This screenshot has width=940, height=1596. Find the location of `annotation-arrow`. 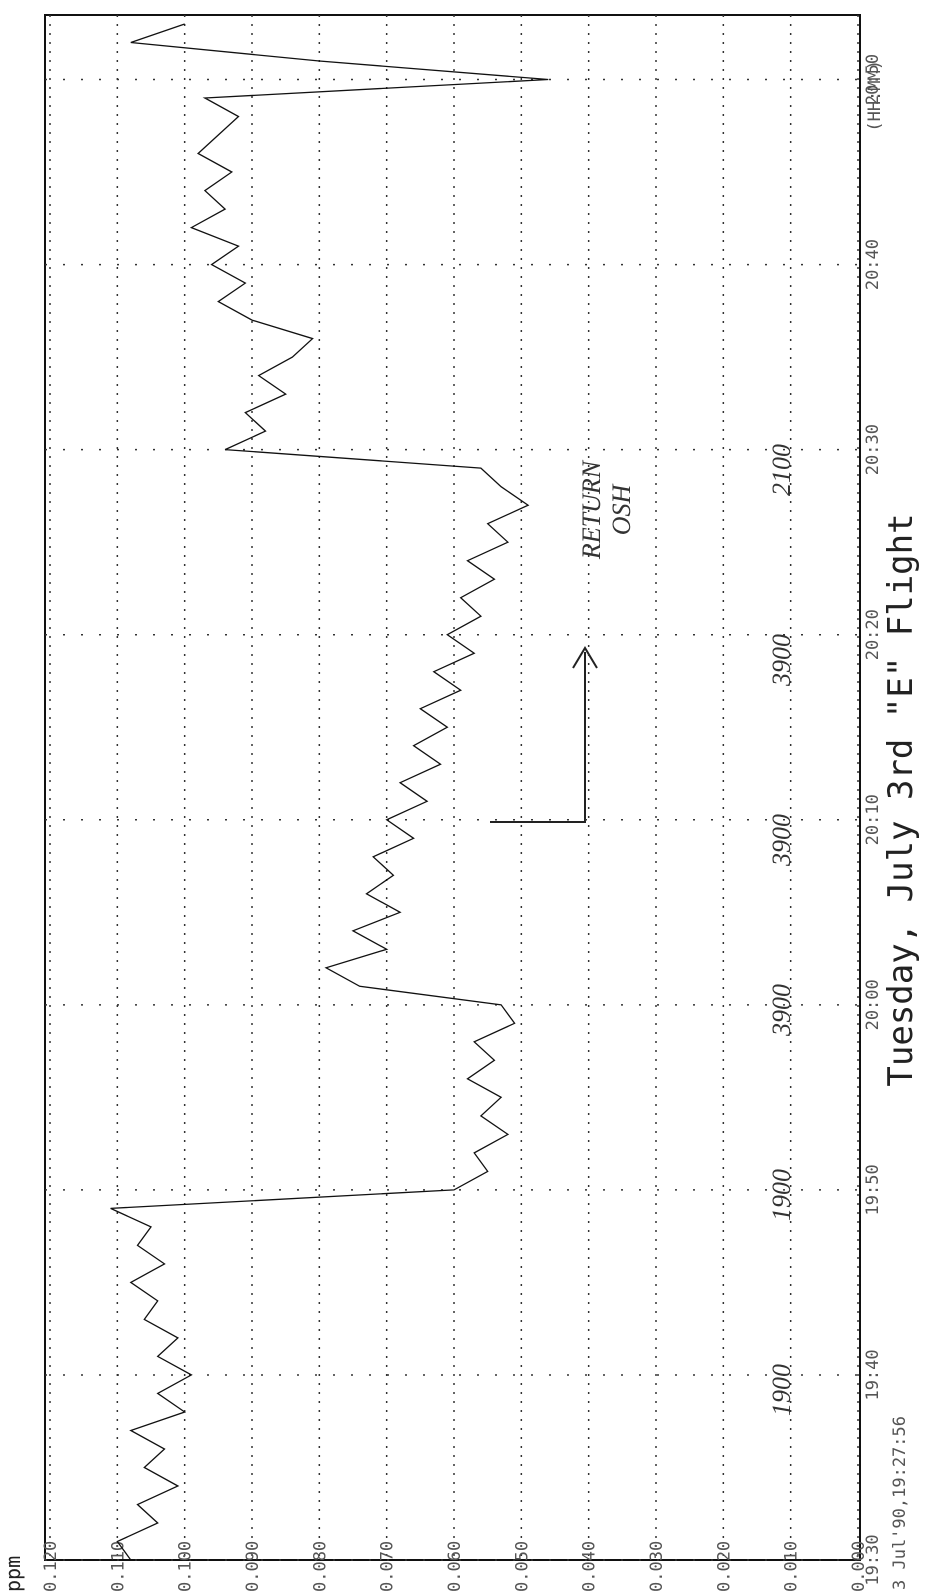

annotation-arrow is located at coordinates (544, 734).